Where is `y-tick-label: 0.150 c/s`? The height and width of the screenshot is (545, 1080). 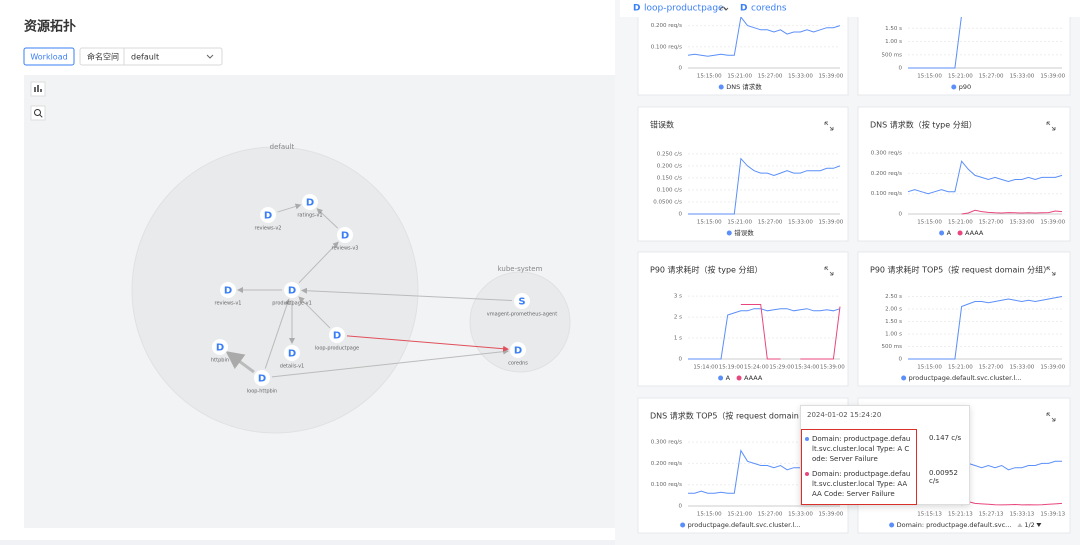
y-tick-label: 0.150 c/s is located at coordinates (669, 178).